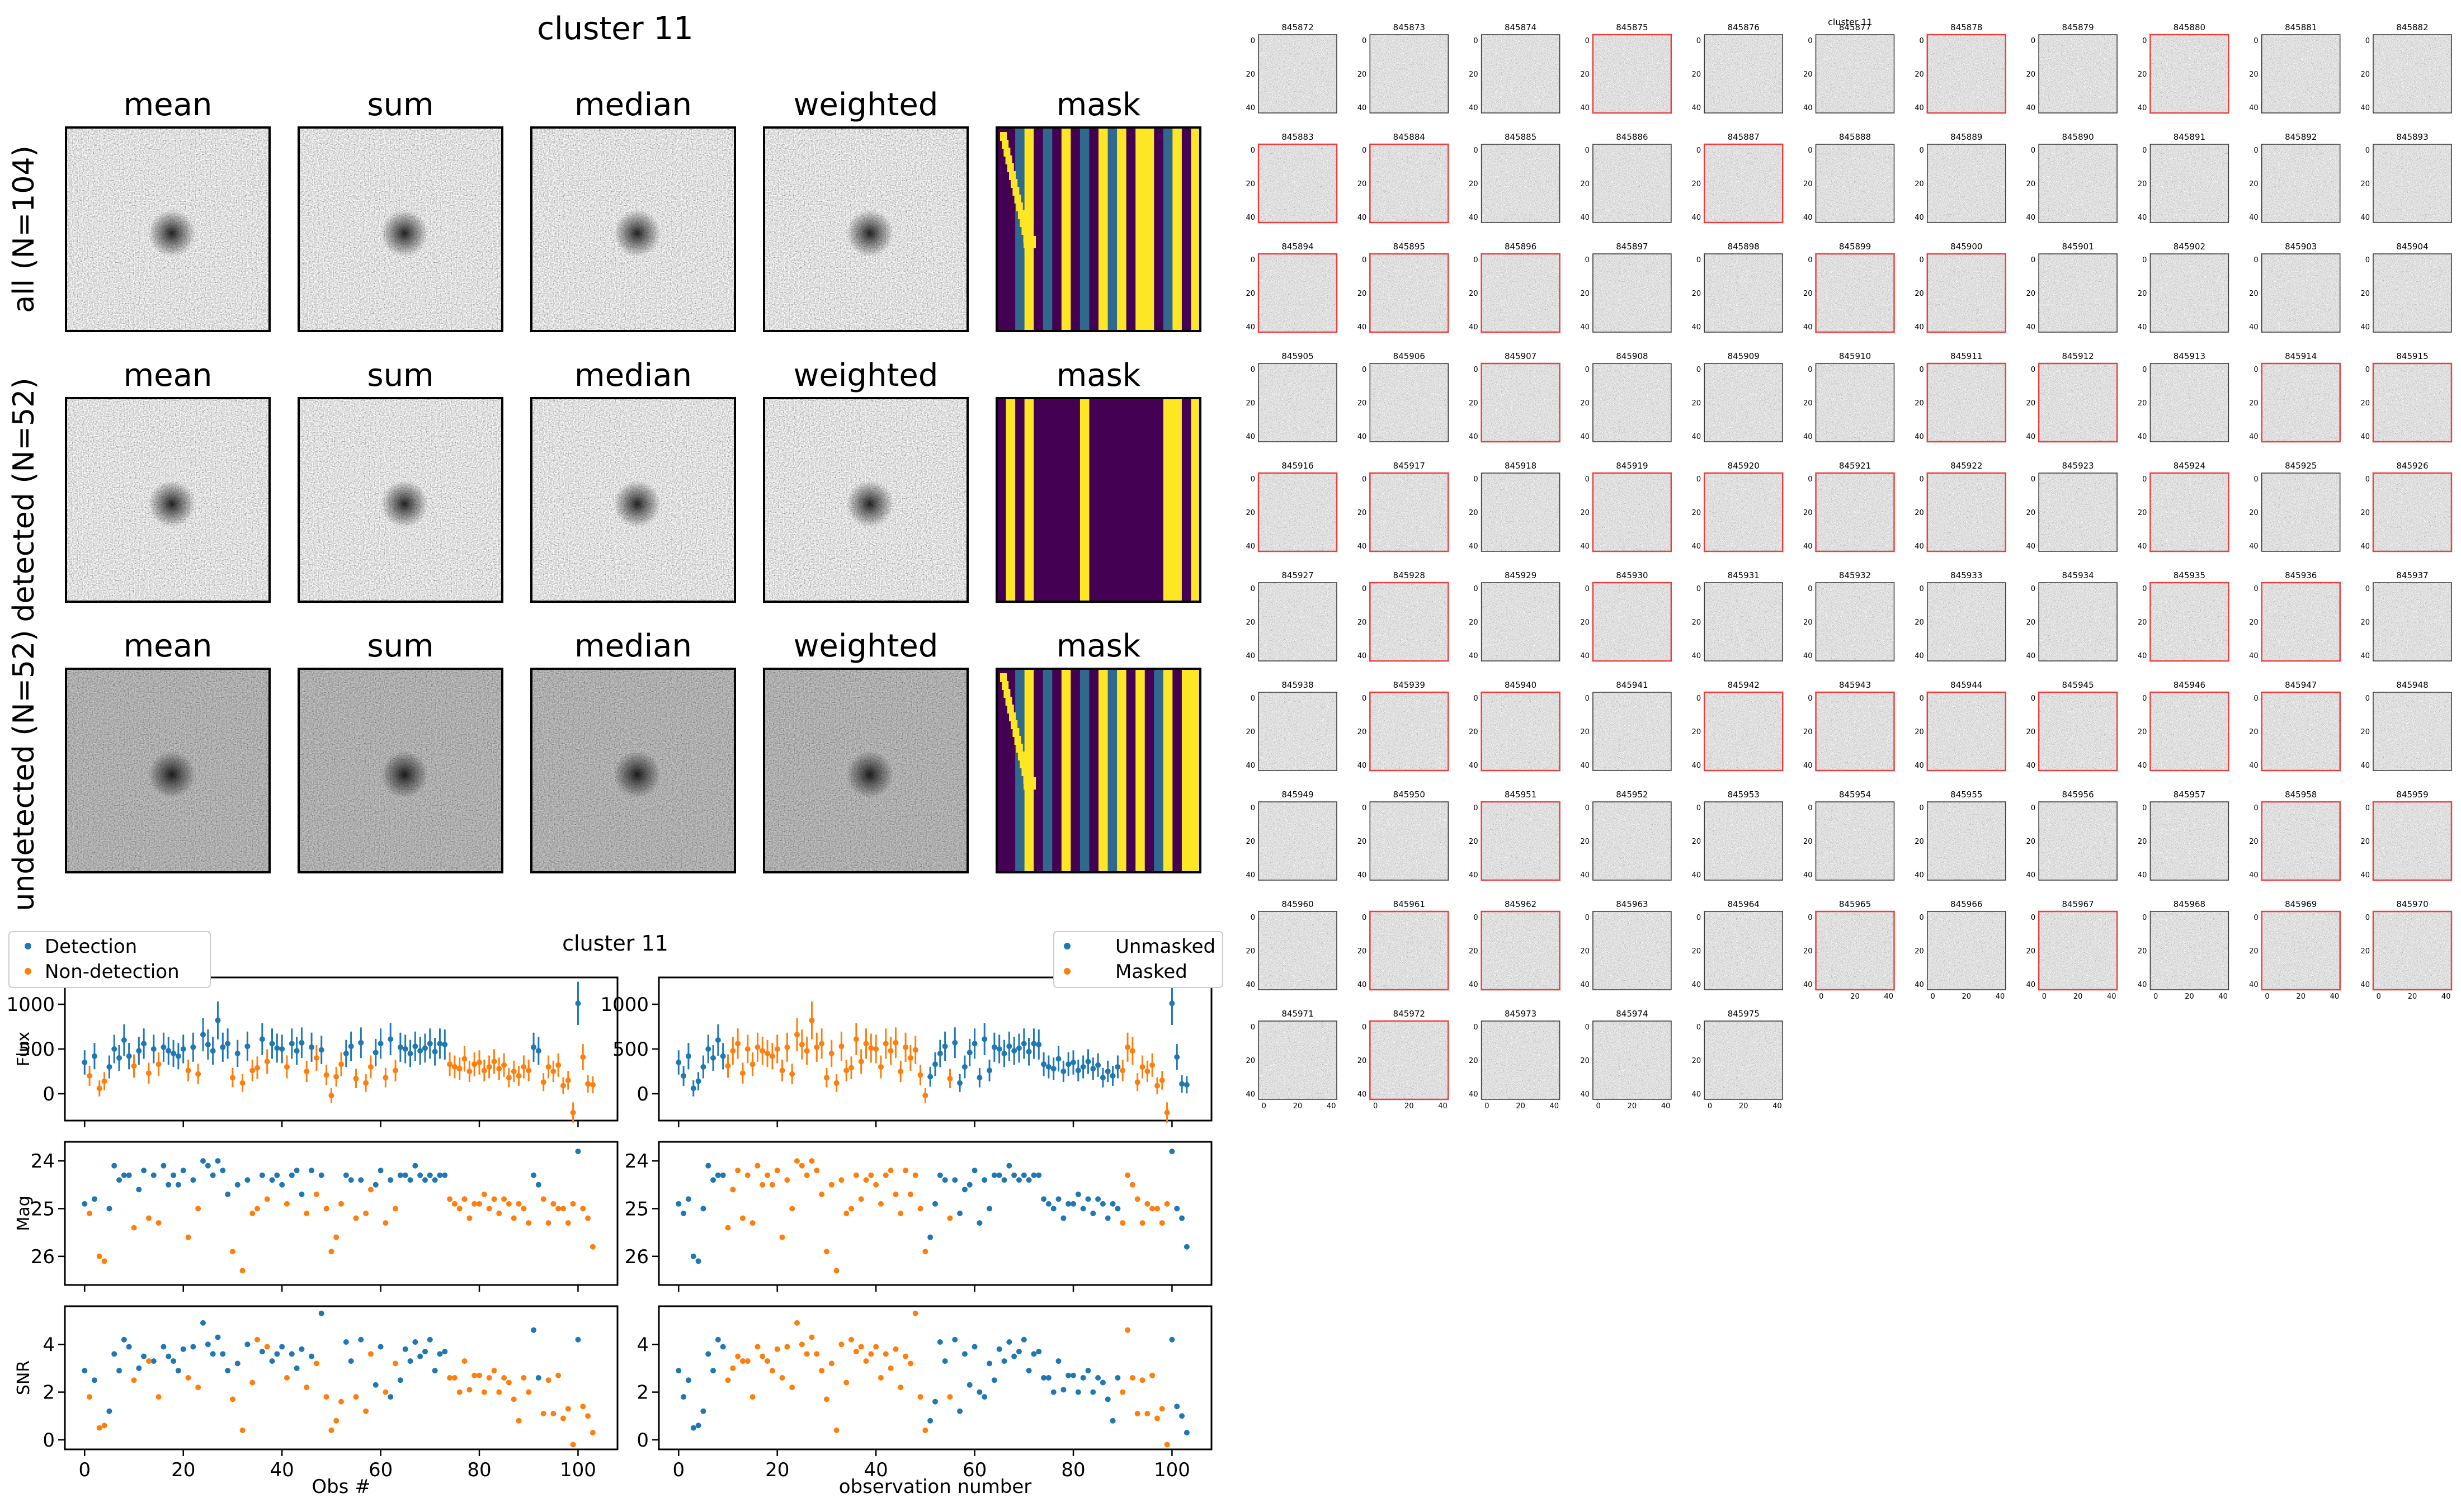 The image size is (2461, 1512). Describe the element at coordinates (479, 1470) in the screenshot. I see `x-tick-label: 80` at that location.